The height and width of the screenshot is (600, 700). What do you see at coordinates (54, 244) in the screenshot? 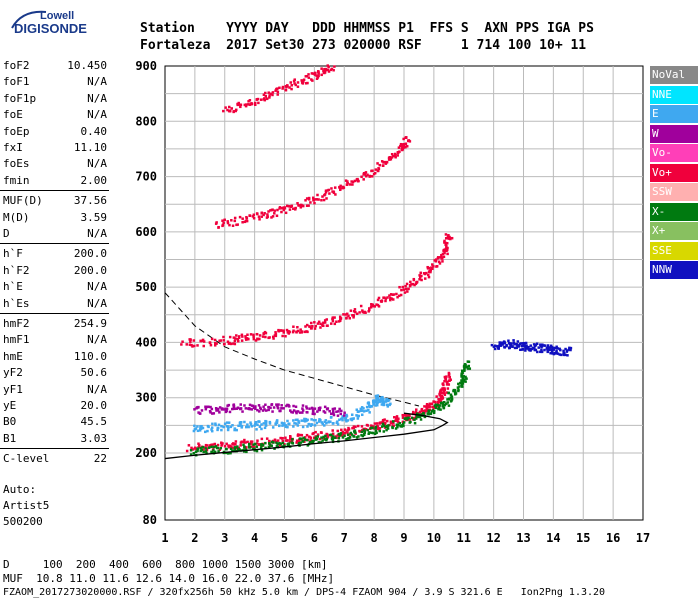
I see `param-separator` at bounding box center [54, 244].